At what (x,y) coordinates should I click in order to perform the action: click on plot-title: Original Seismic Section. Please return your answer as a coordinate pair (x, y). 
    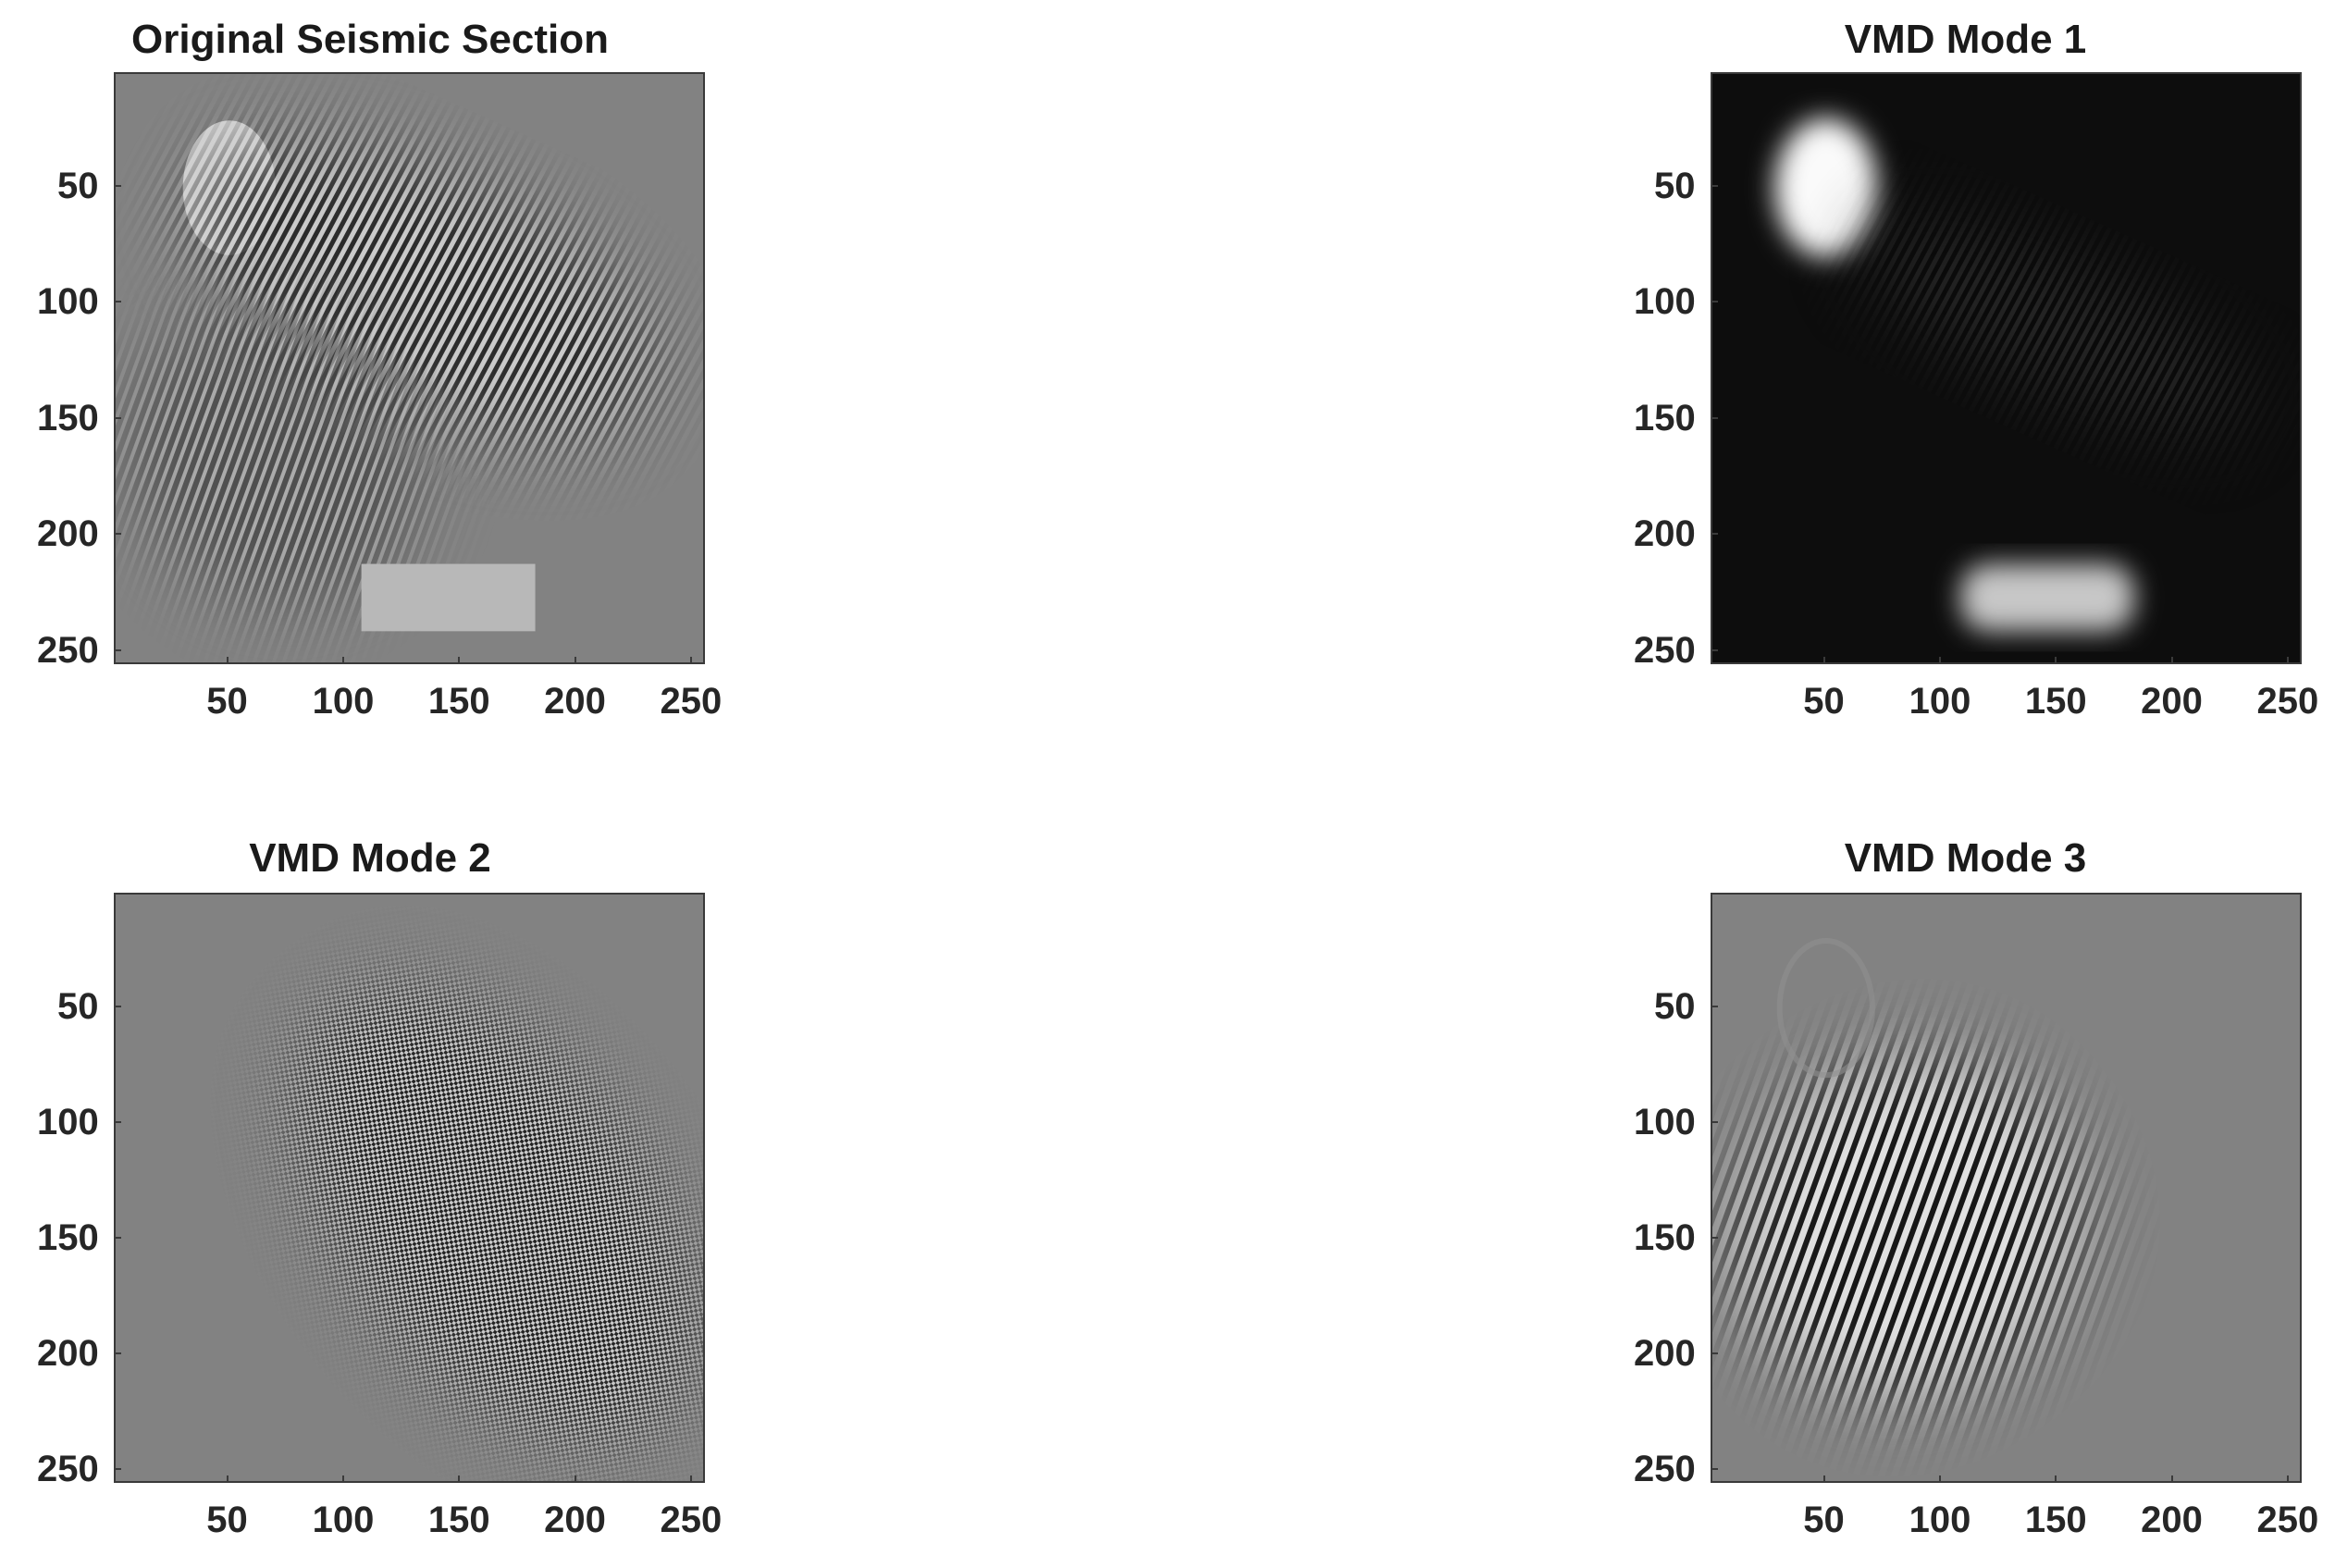
    Looking at the image, I should click on (370, 39).